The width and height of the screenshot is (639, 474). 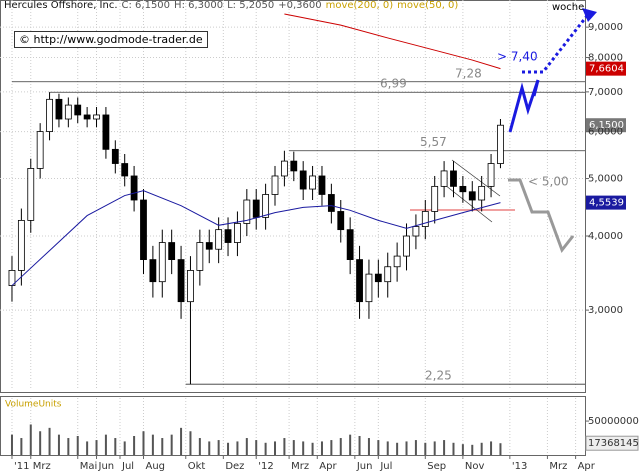 I want to click on volume-marker-label: 17368145, so click(x=613, y=443).